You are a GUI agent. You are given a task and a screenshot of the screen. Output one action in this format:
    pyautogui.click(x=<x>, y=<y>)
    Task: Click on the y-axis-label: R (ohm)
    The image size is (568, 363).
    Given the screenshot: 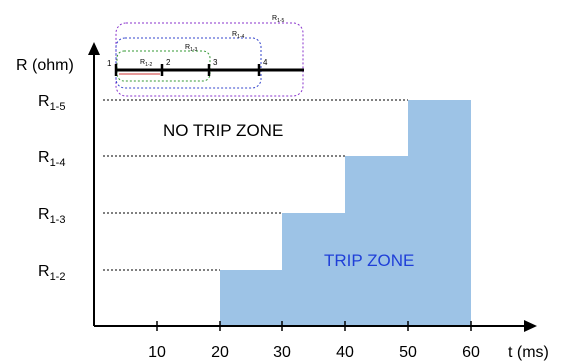 What is the action you would take?
    pyautogui.click(x=45, y=65)
    